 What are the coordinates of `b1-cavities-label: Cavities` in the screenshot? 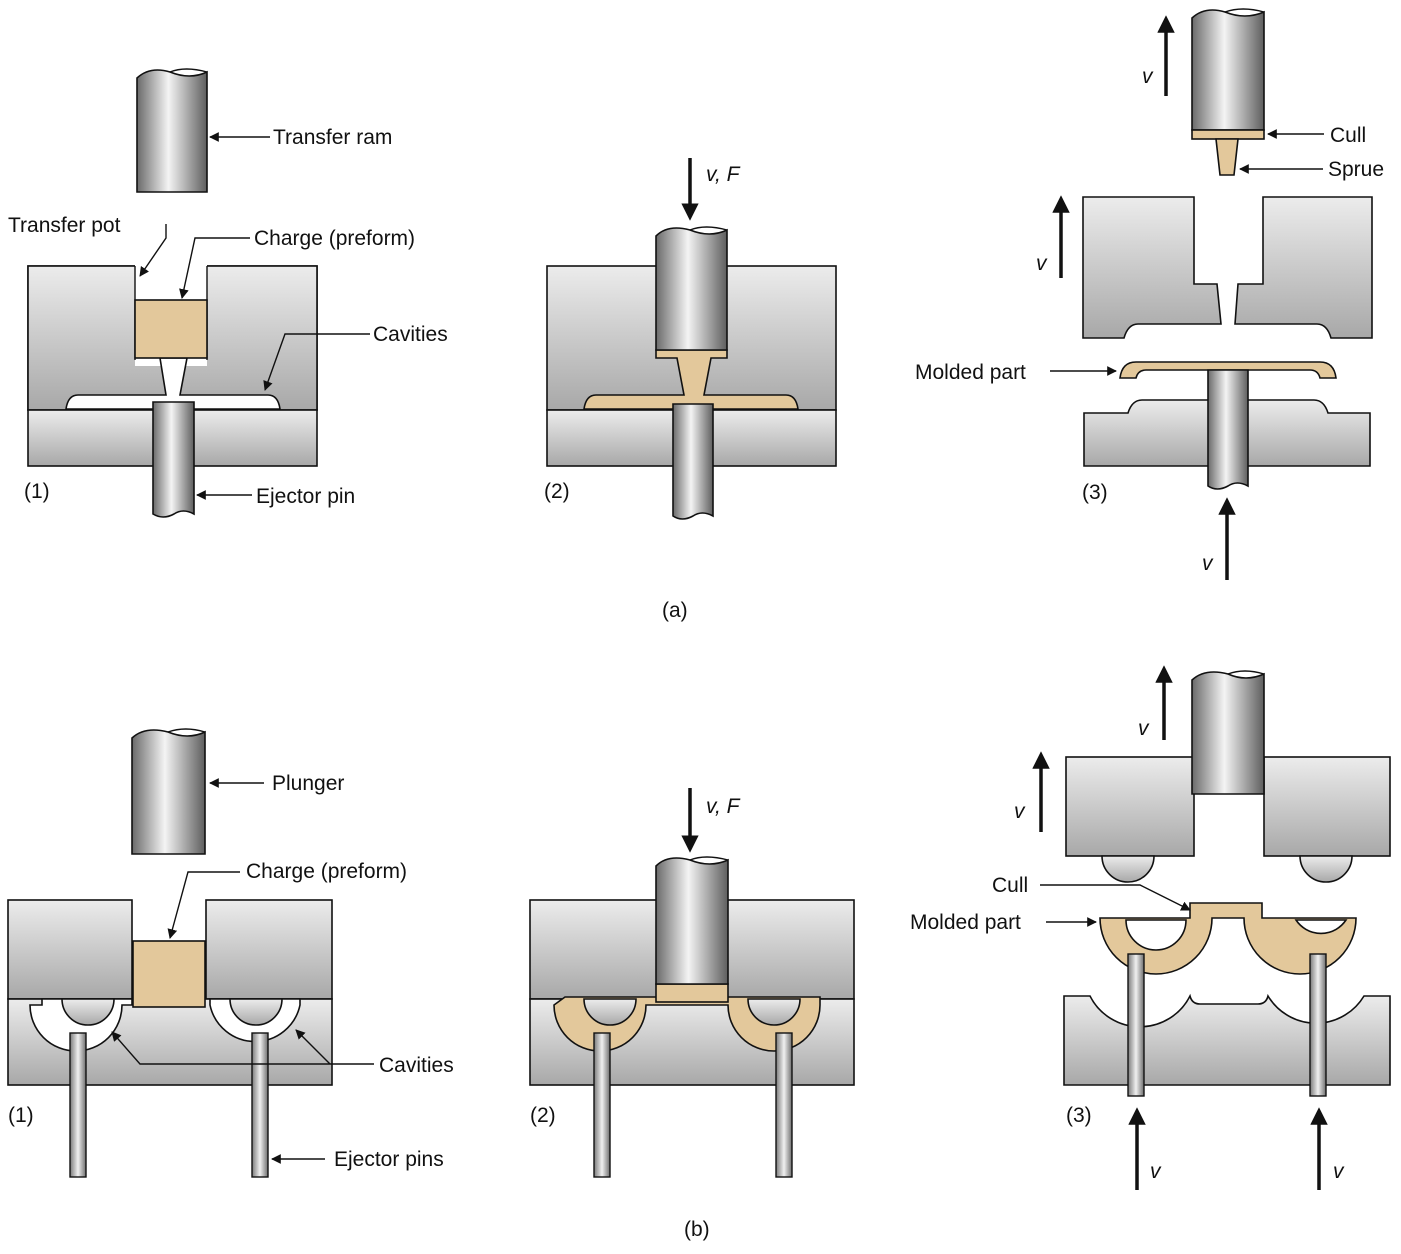 It's located at (416, 1065).